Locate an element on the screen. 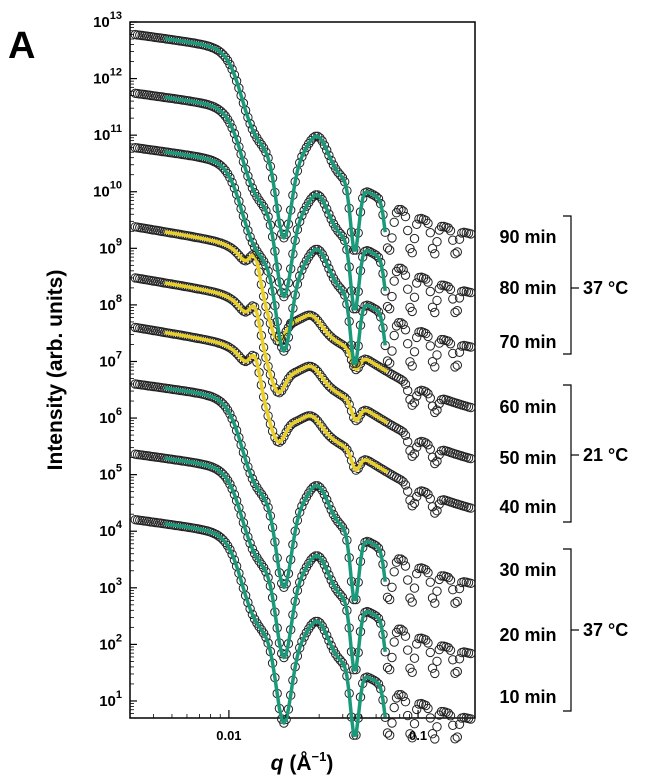 Image resolution: width=652 pixels, height=777 pixels. x-axis-title-exponent: −1 is located at coordinates (319, 756).